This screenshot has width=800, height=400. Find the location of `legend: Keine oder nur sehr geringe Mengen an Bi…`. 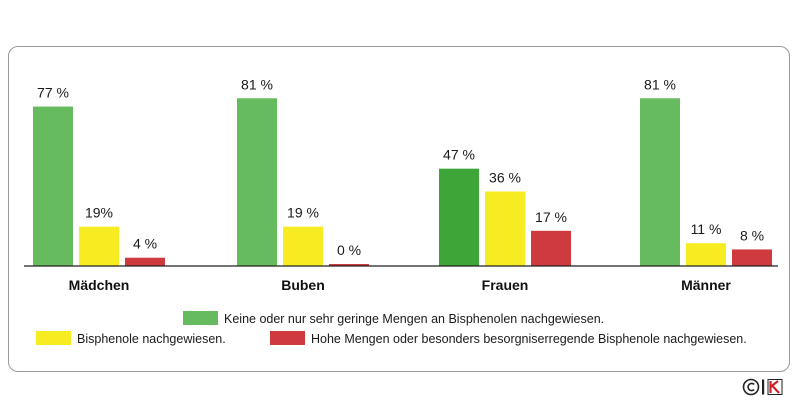

legend: Keine oder nur sehr geringe Mengen an Bi… is located at coordinates (391, 328).